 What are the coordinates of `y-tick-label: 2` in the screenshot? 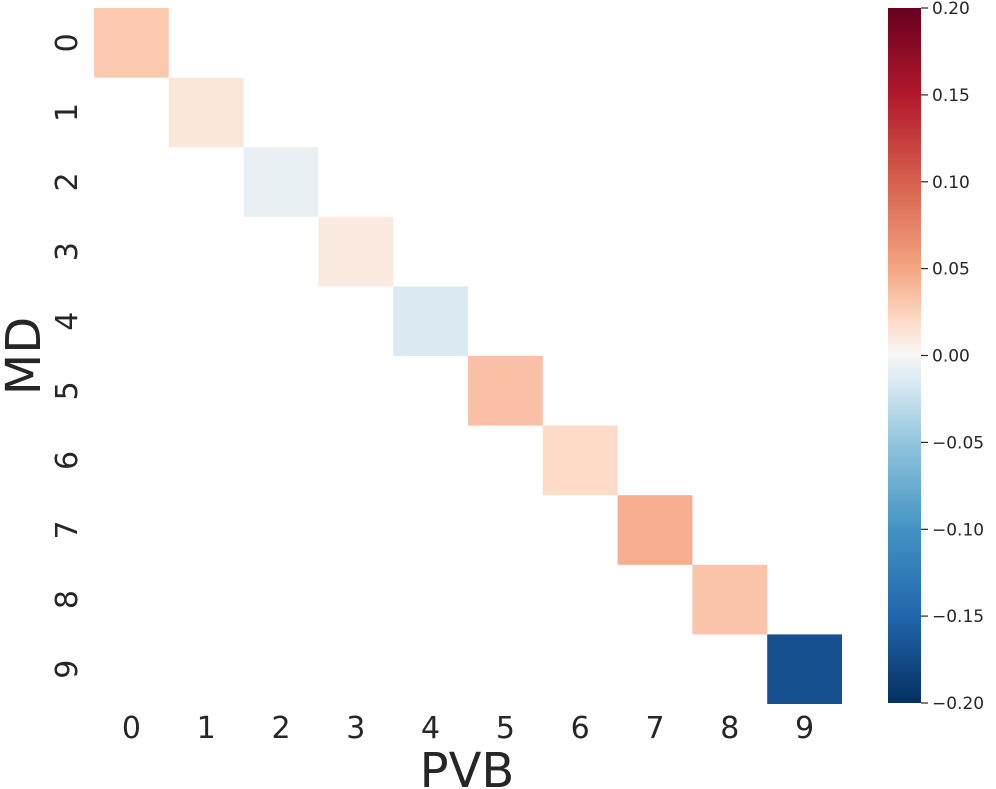 It's located at (67, 181).